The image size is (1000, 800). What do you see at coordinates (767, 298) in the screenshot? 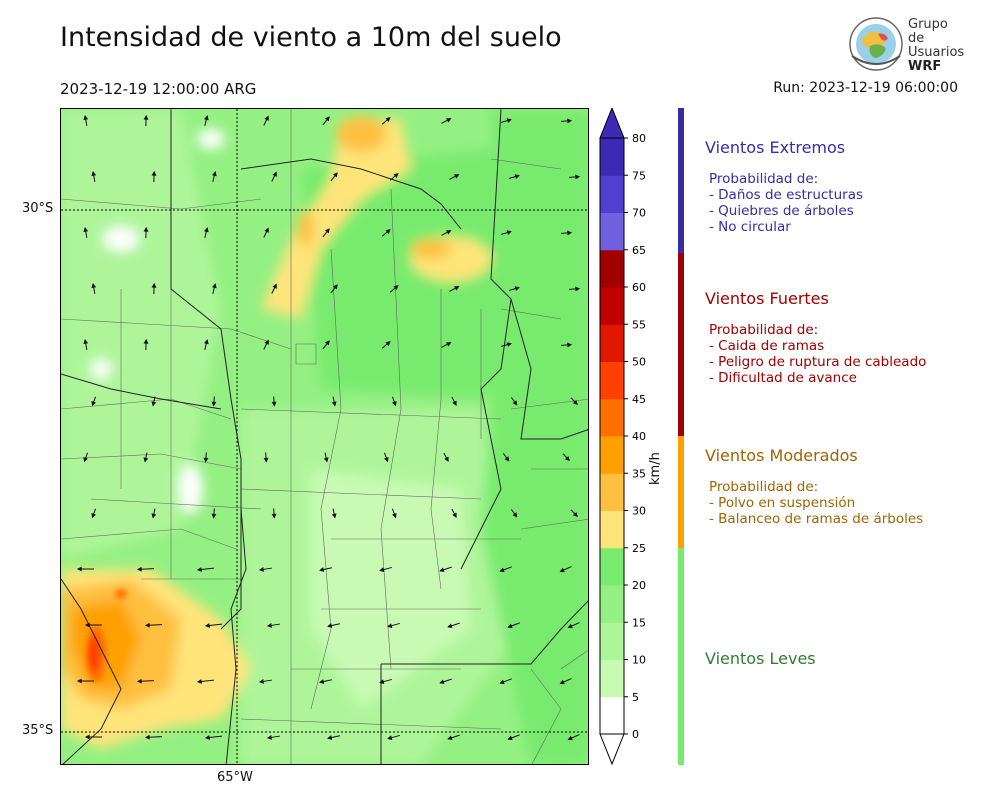
I see `category-title: Vientos Fuertes` at bounding box center [767, 298].